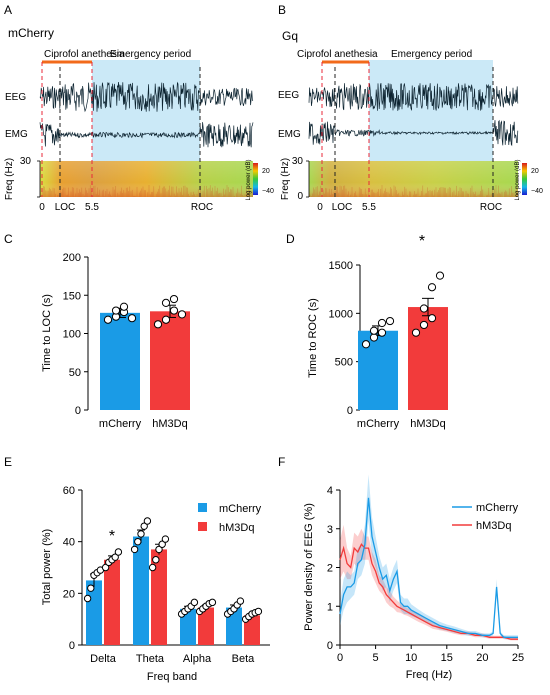 The image size is (550, 695). What do you see at coordinates (197, 659) in the screenshot?
I see `cat-e-alpha: Alpha` at bounding box center [197, 659].